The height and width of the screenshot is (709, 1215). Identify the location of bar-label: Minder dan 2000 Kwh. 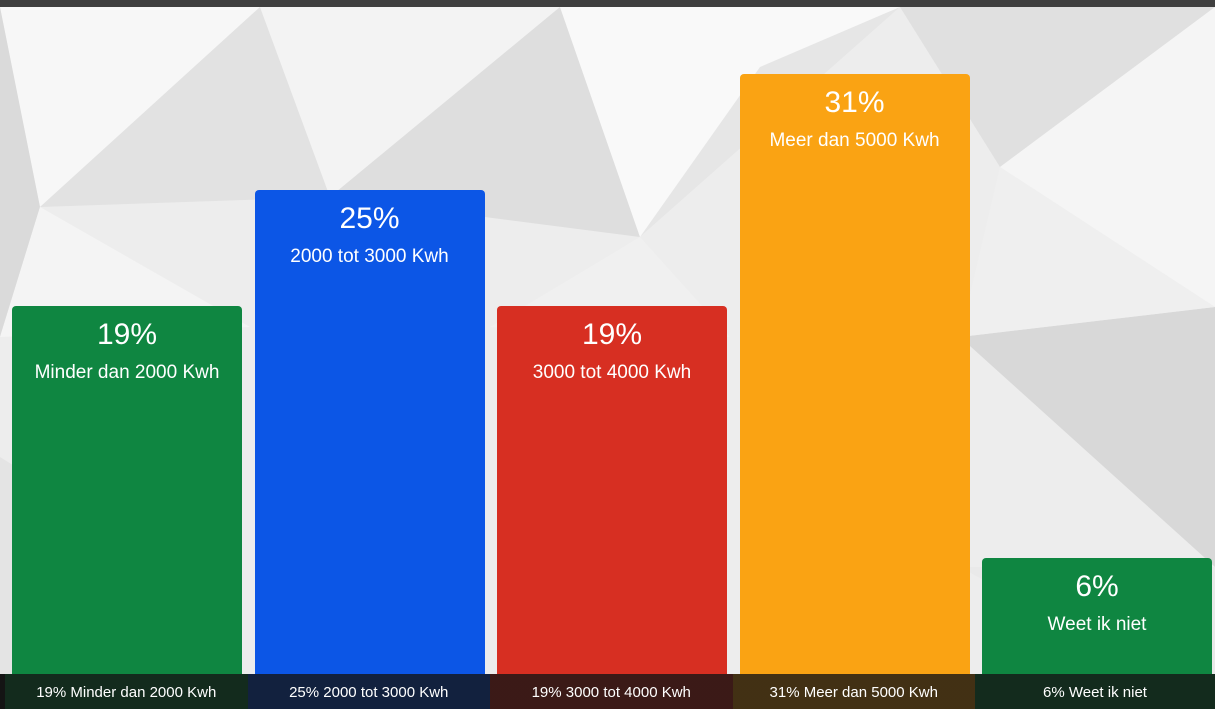
(127, 373).